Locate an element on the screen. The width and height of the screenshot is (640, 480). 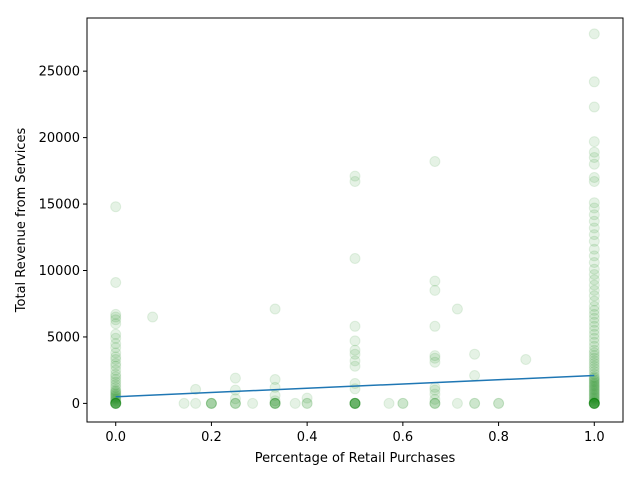
x-tick-label: 0.8 is located at coordinates (498, 437).